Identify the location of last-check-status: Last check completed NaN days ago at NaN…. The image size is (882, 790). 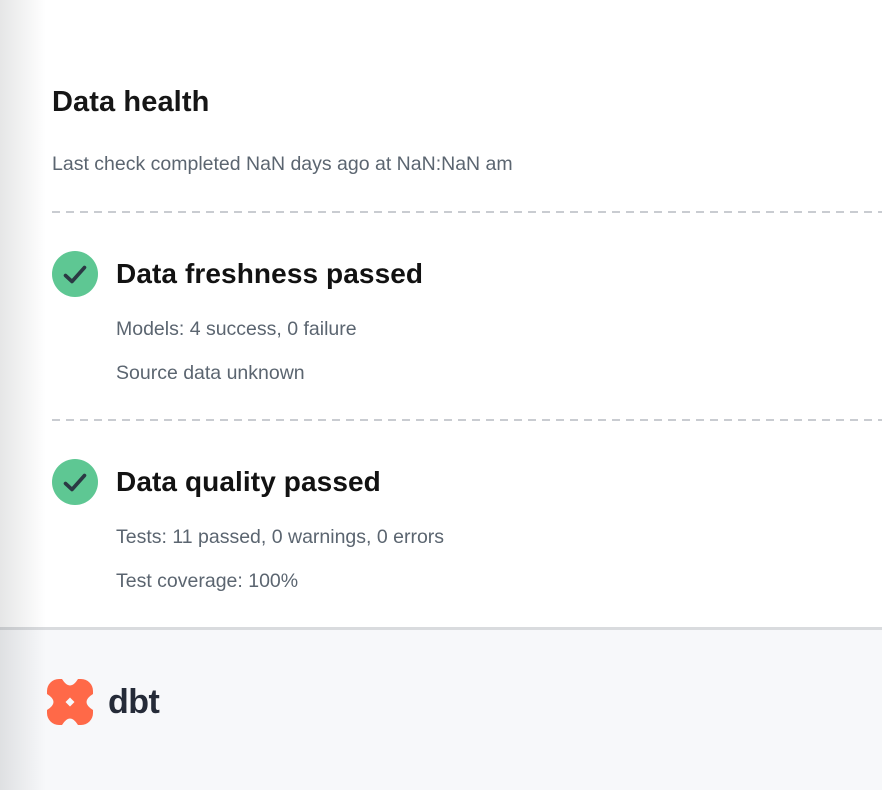
(282, 164).